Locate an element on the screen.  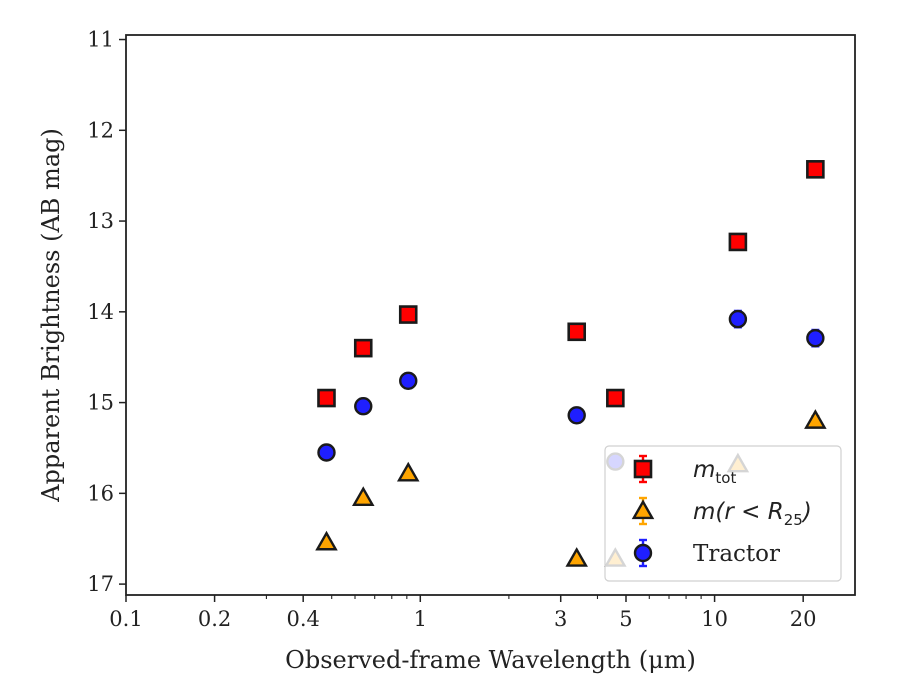
legend-box is located at coordinates (723, 513).